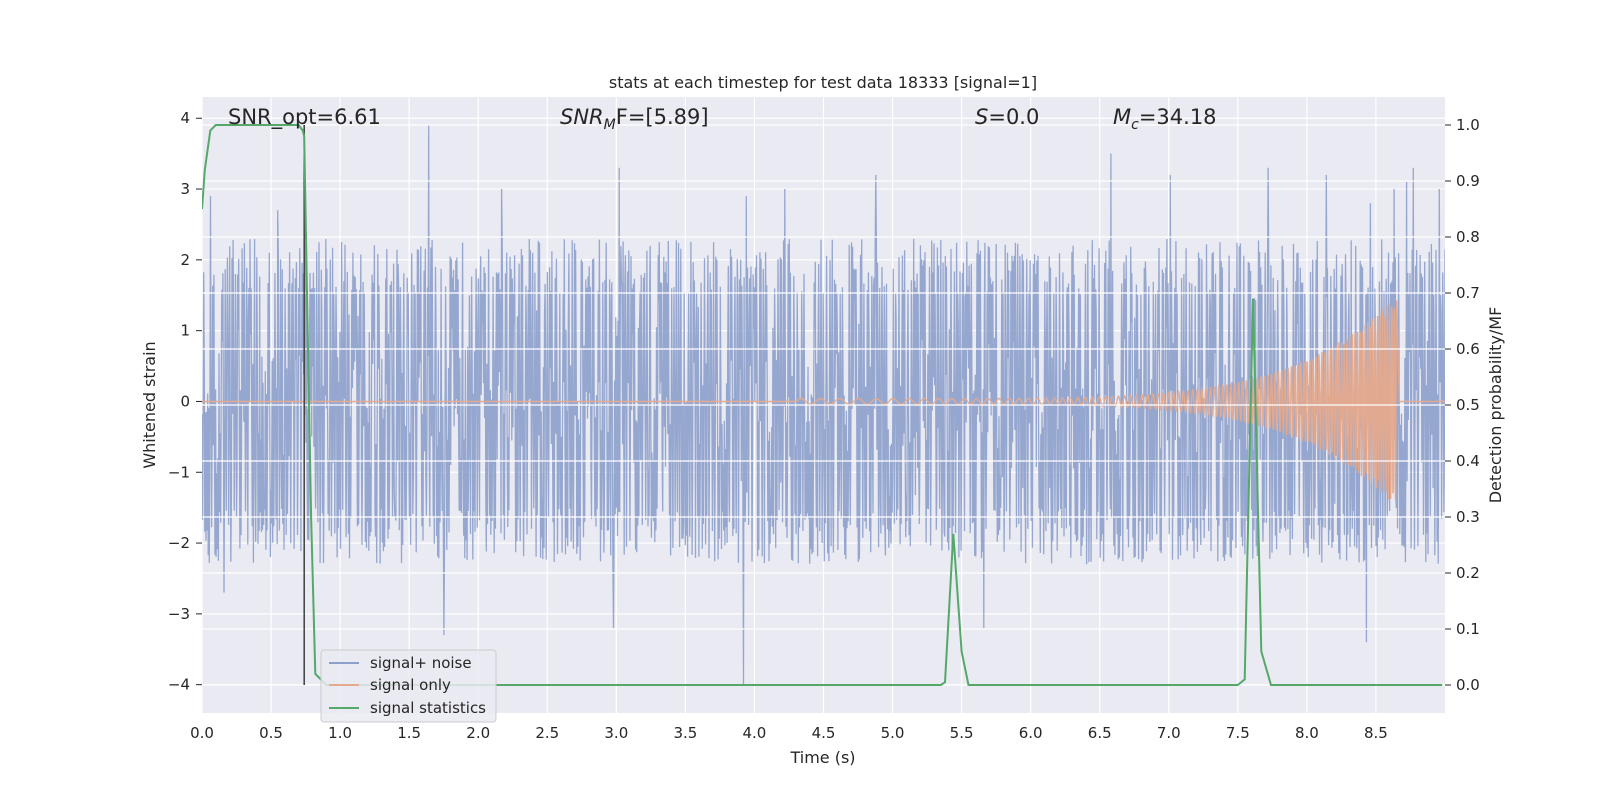 This screenshot has width=1600, height=804. I want to click on y-right-tick-label: 0.2, so click(1468, 573).